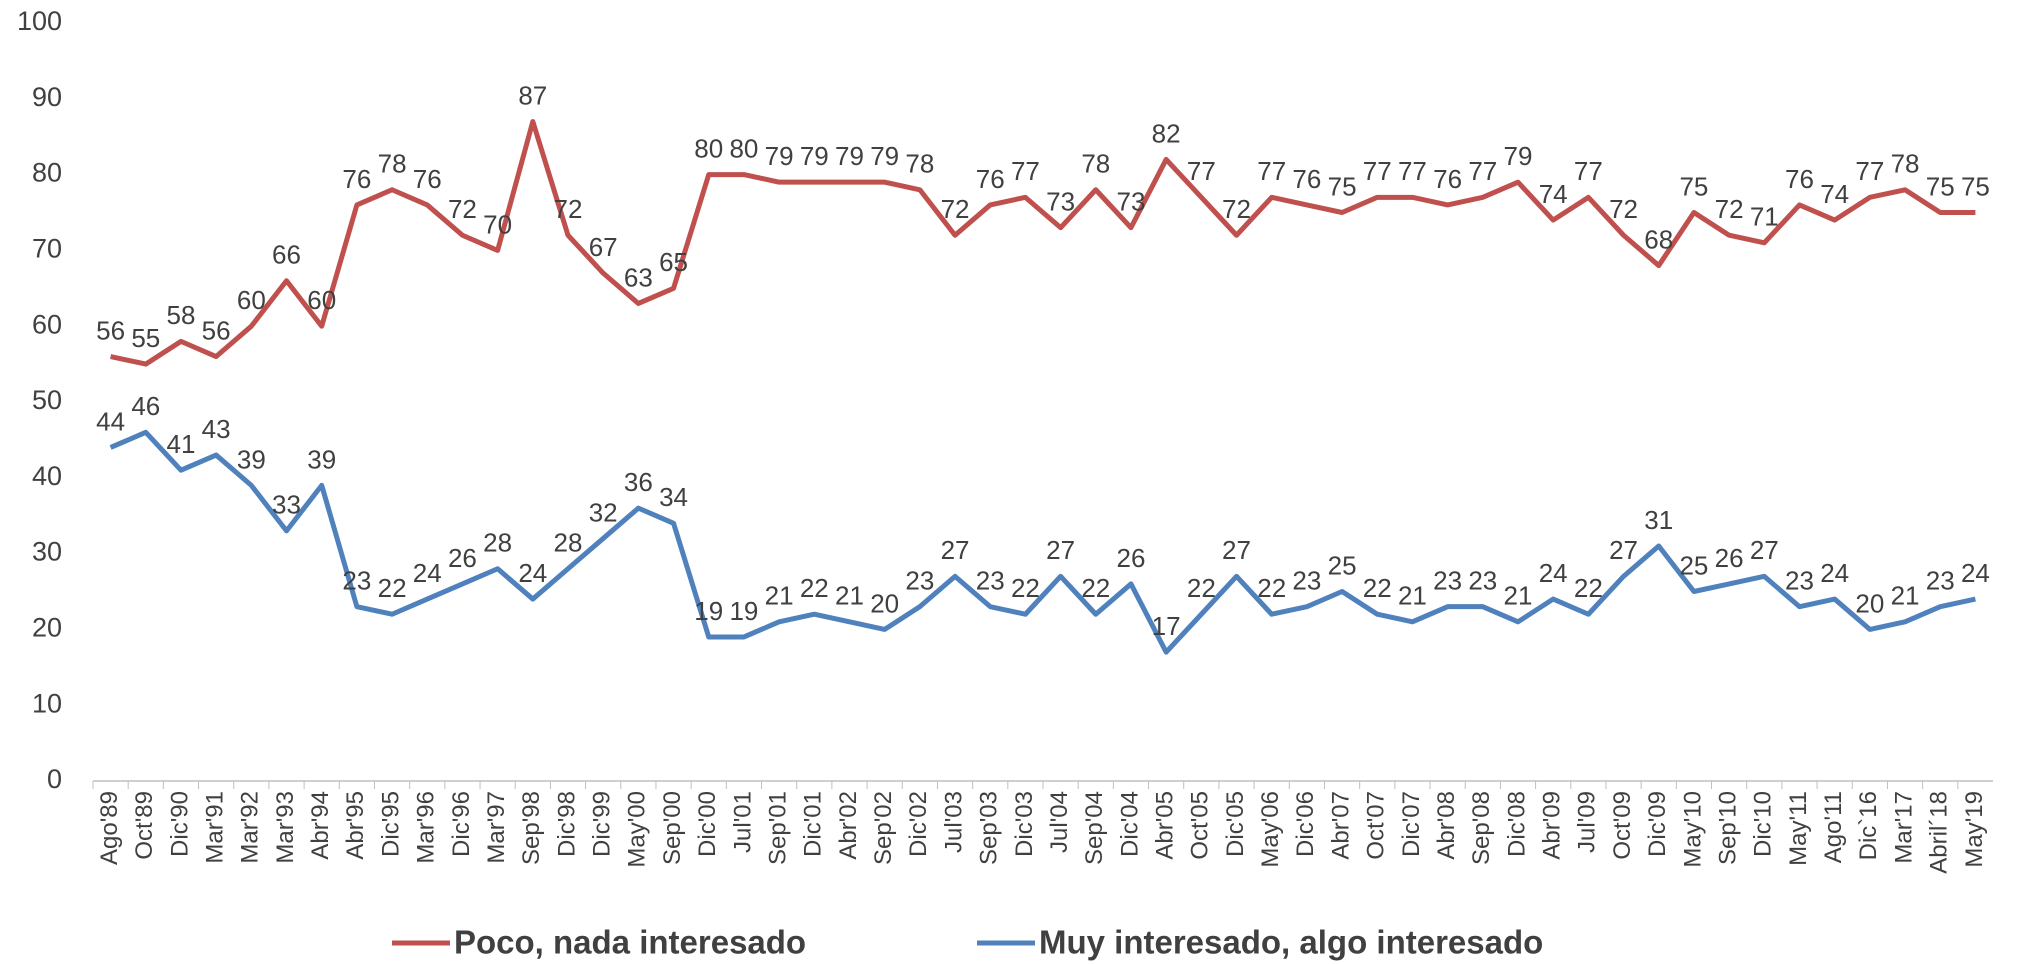  Describe the element at coordinates (1164, 825) in the screenshot. I see `x-tick-label: Abr'05` at that location.